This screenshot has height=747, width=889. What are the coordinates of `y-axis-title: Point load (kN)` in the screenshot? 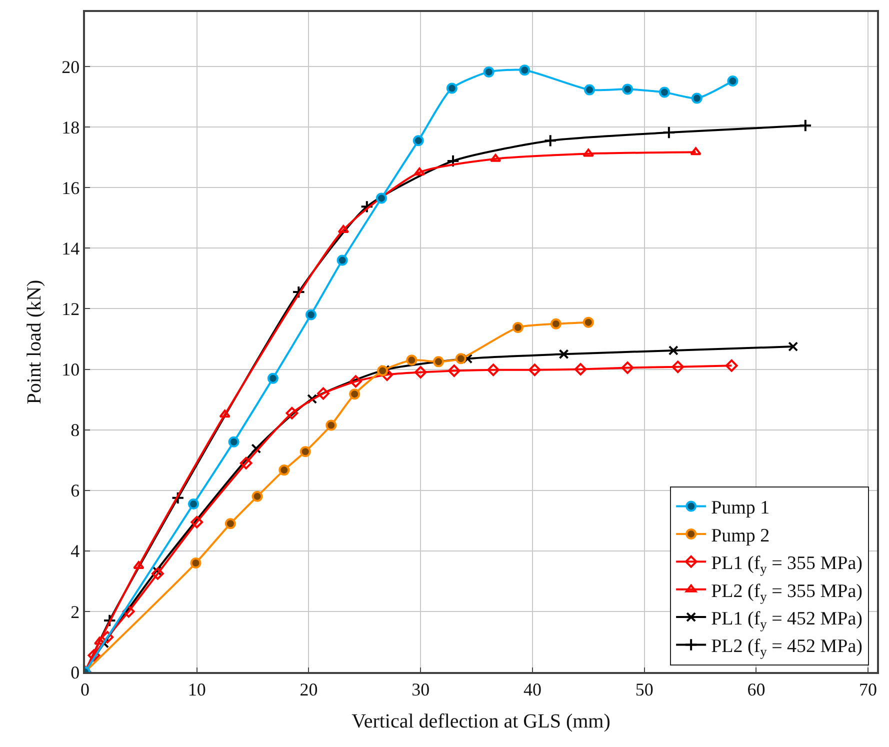 It's located at (35, 342).